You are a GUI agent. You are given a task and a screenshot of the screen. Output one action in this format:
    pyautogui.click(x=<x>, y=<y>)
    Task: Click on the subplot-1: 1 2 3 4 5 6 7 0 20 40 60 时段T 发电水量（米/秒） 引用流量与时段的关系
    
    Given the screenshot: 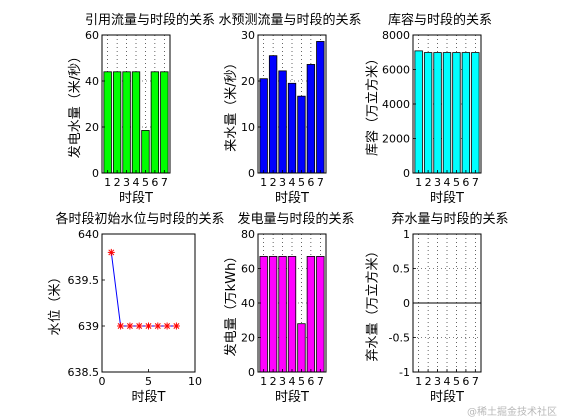 What is the action you would take?
    pyautogui.click(x=141, y=109)
    